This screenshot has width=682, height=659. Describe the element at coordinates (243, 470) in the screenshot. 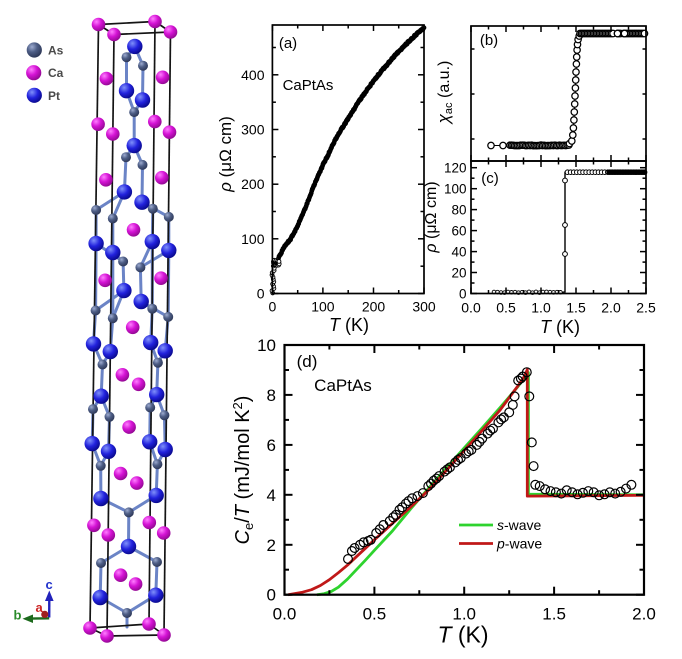

I see `svg-text: Ce/T (mJ/mol K2)` at that location.